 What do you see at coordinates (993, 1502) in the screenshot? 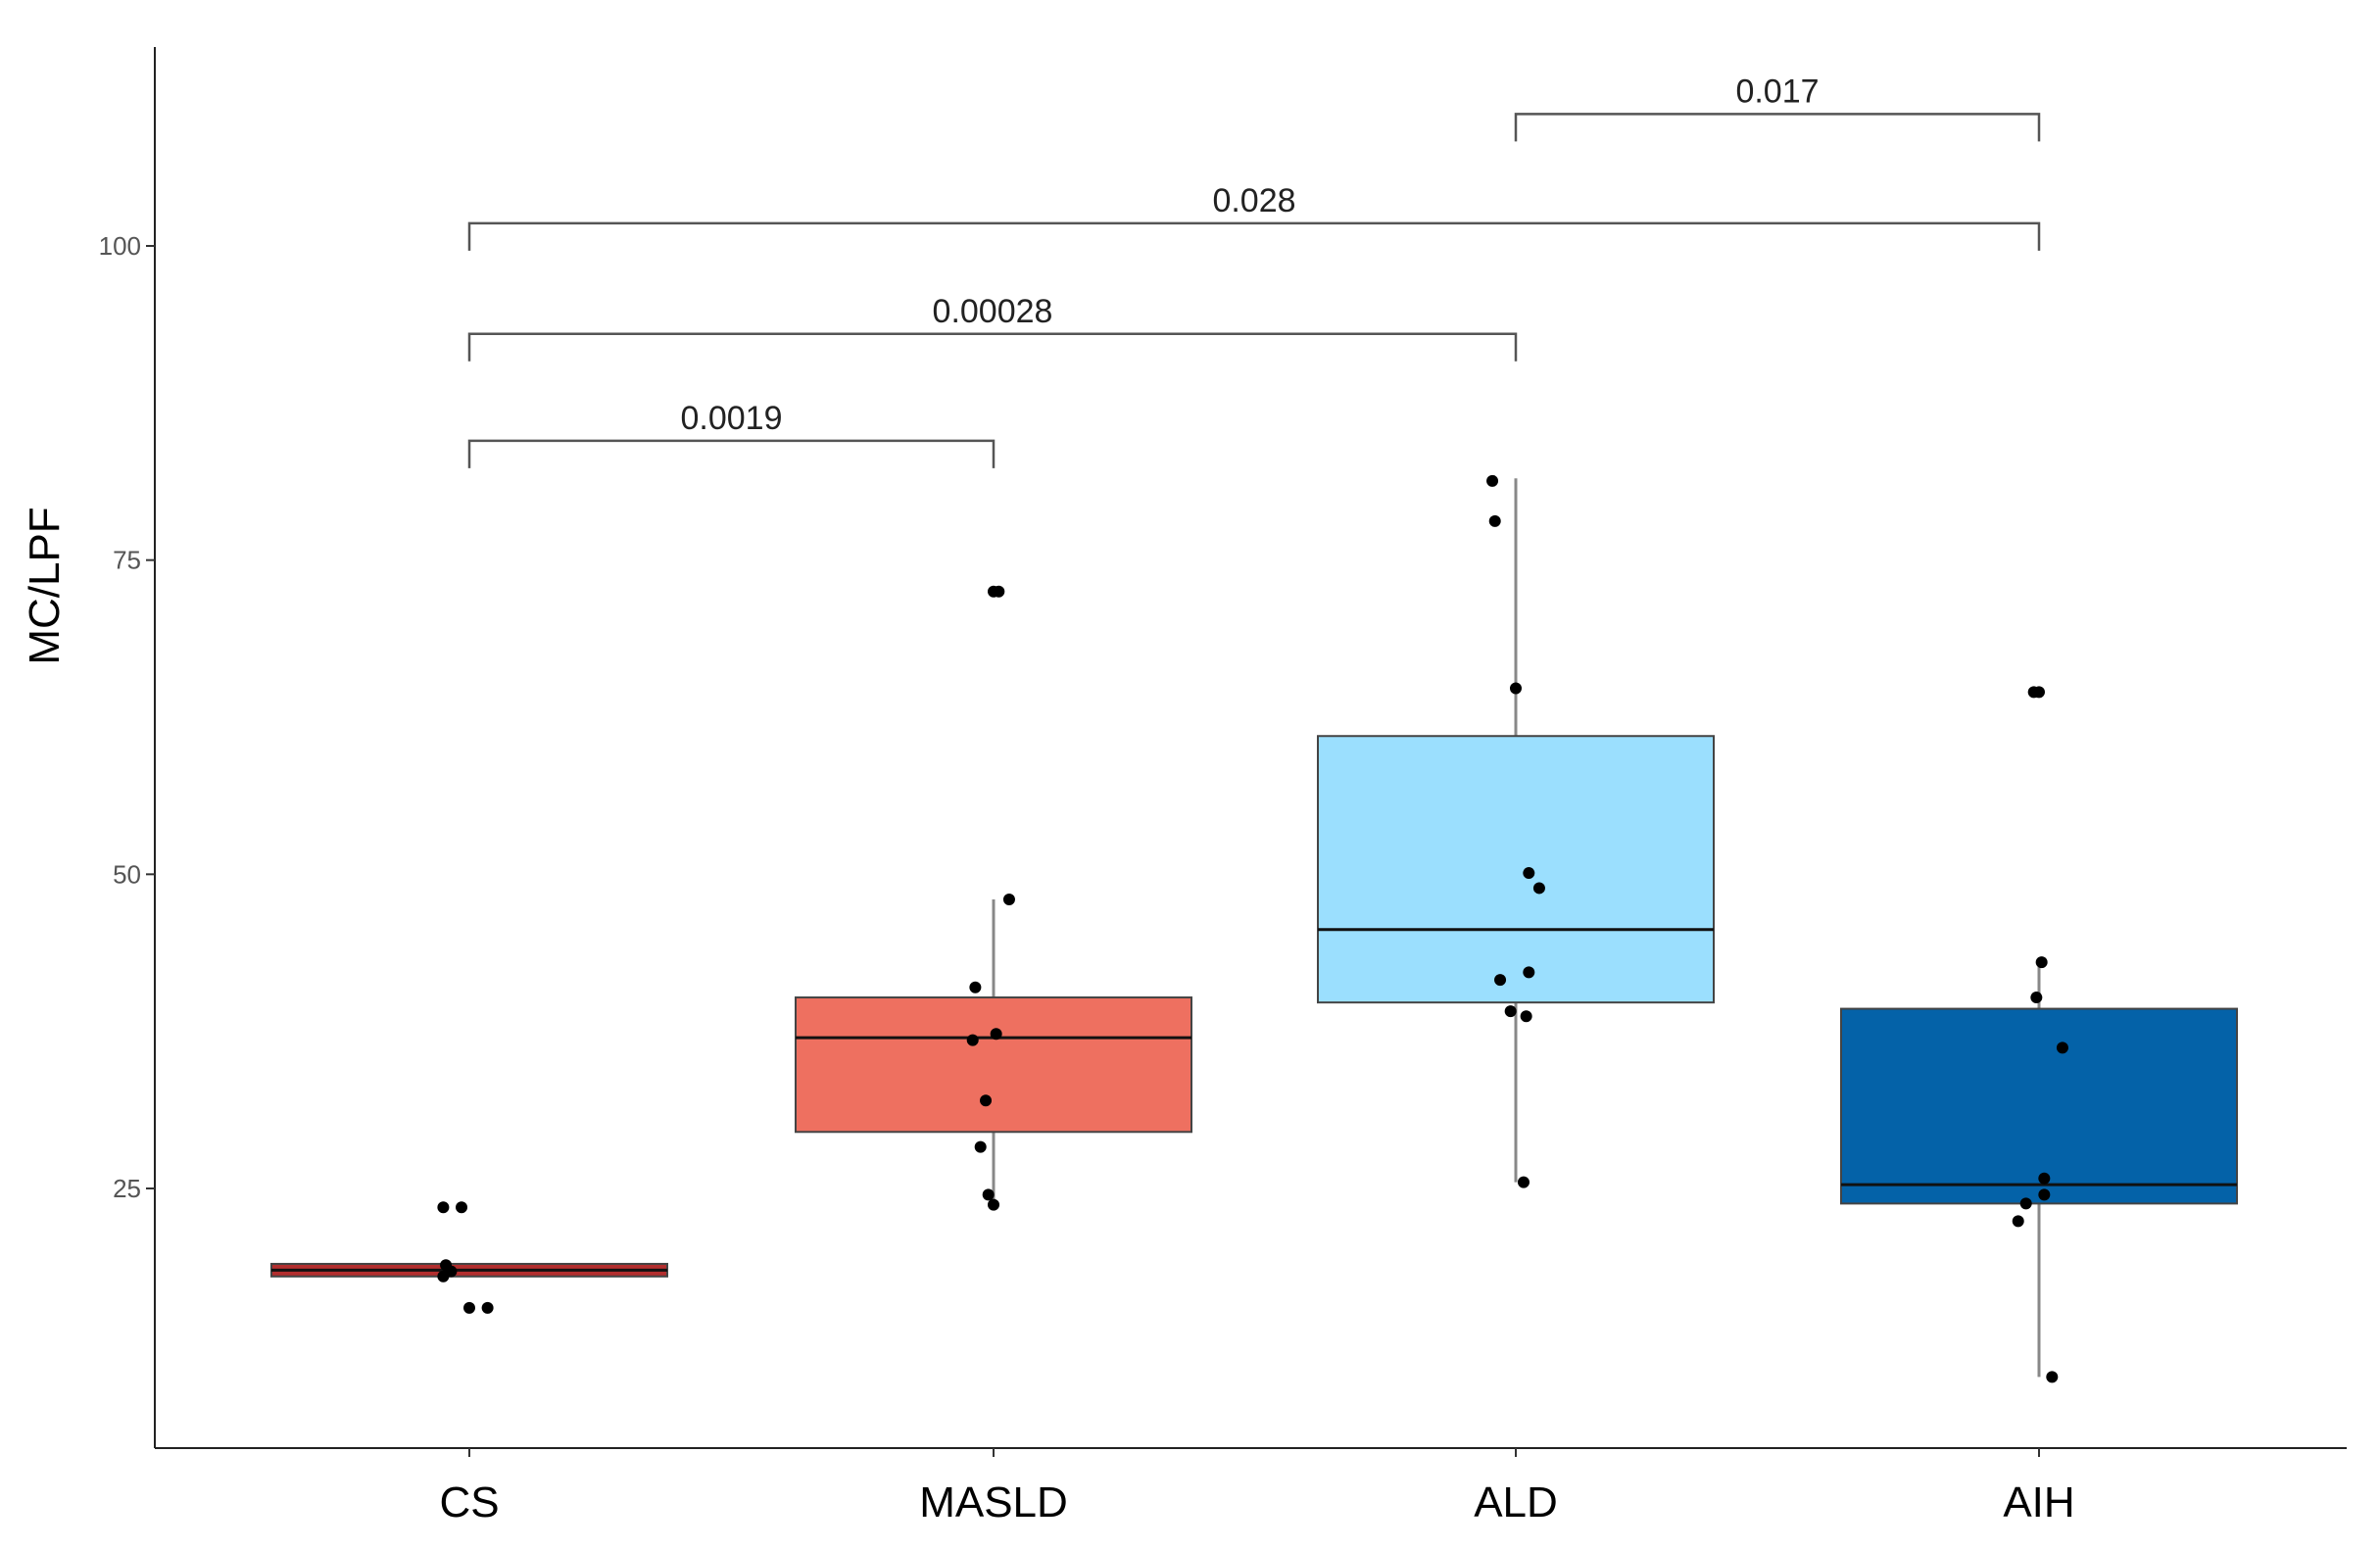
I see `x-tick-label-masld: MASLD` at bounding box center [993, 1502].